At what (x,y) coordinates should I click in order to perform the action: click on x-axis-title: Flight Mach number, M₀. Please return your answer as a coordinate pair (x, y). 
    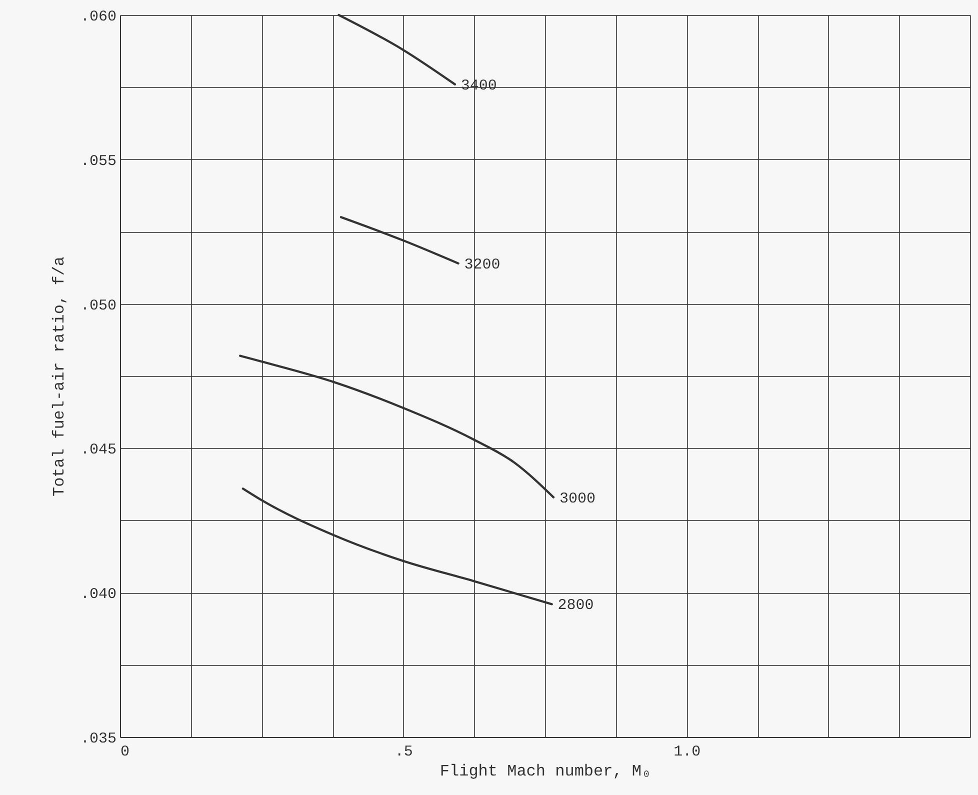
    Looking at the image, I should click on (546, 771).